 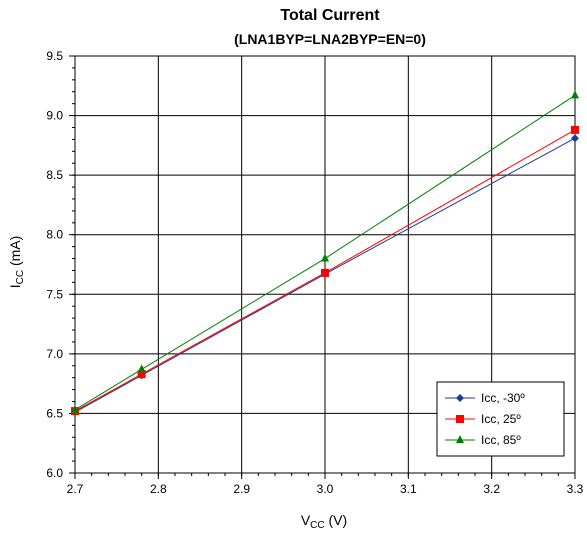 I want to click on chart-subtitle: (LNA1BYP=LNA2BYP=EN=0), so click(x=330, y=39).